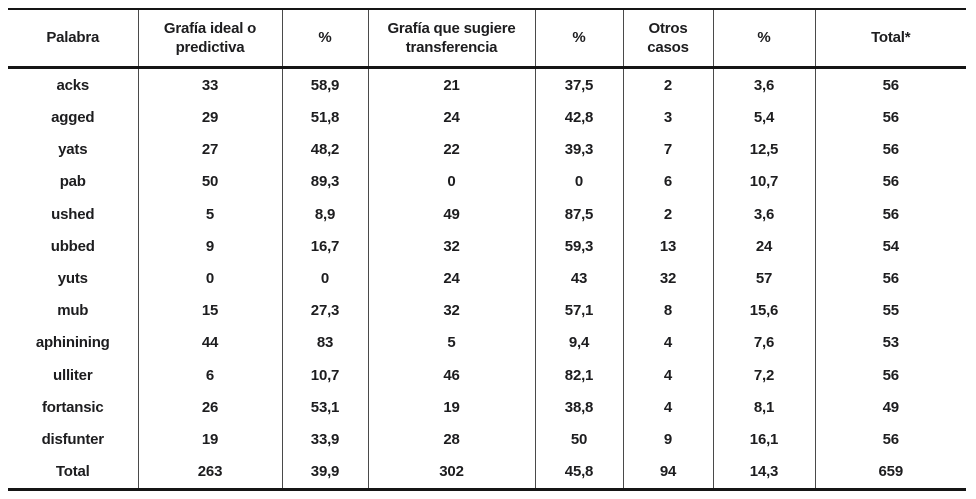  Describe the element at coordinates (209, 310) in the screenshot. I see `cell-value: 15` at that location.